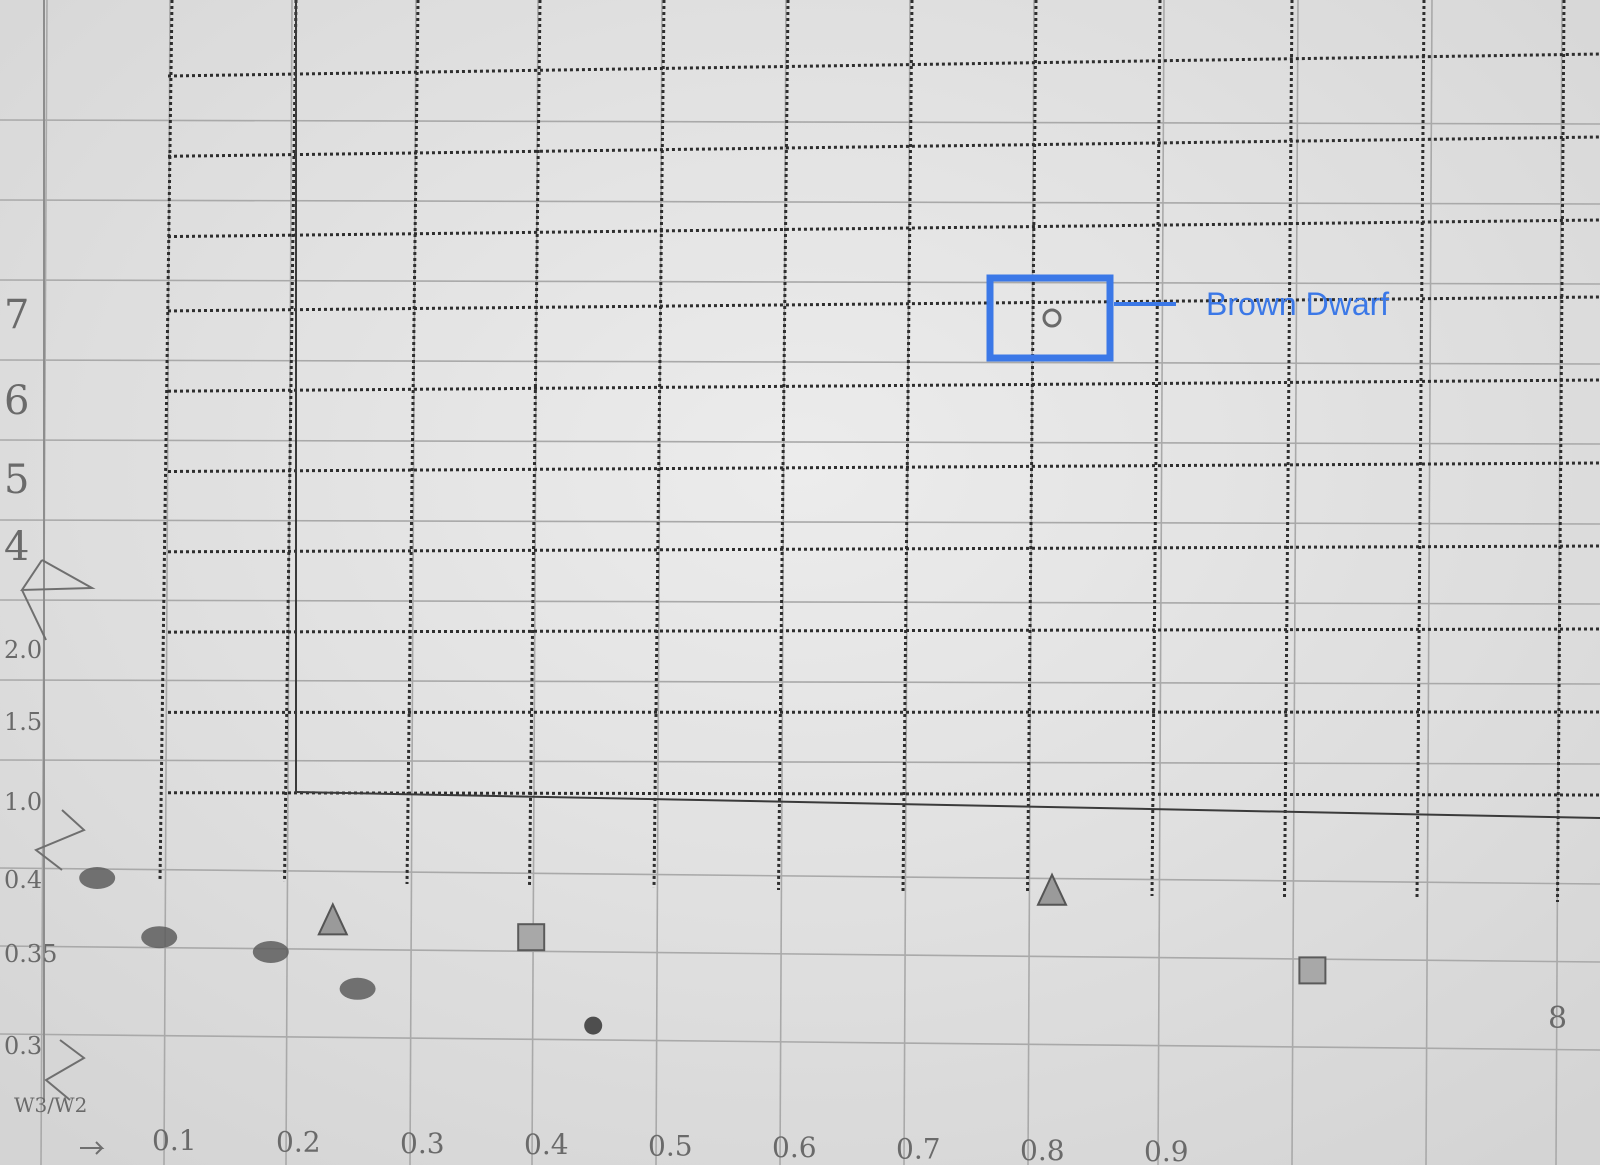 This screenshot has height=1165, width=1600. Describe the element at coordinates (546, 1144) in the screenshot. I see `x-tick-label: 0.4` at that location.